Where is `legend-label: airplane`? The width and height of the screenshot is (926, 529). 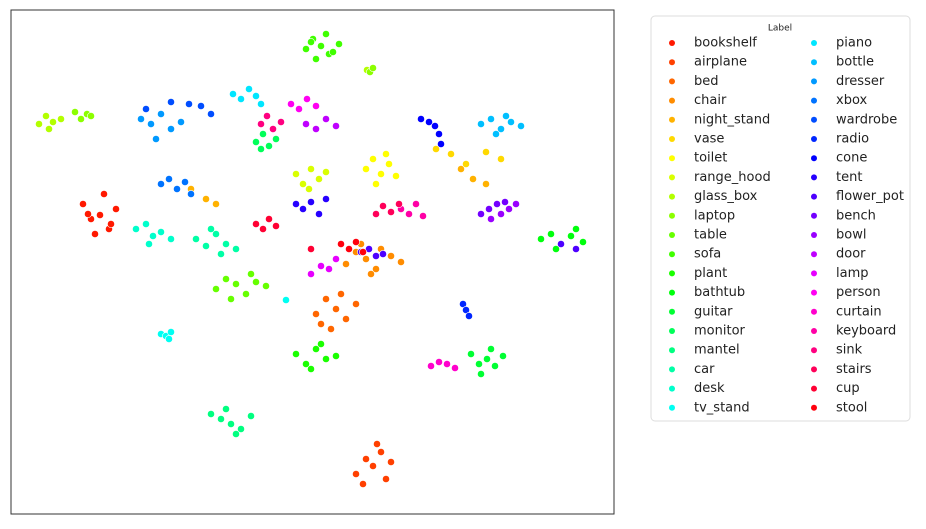 legend-label: airplane is located at coordinates (720, 62).